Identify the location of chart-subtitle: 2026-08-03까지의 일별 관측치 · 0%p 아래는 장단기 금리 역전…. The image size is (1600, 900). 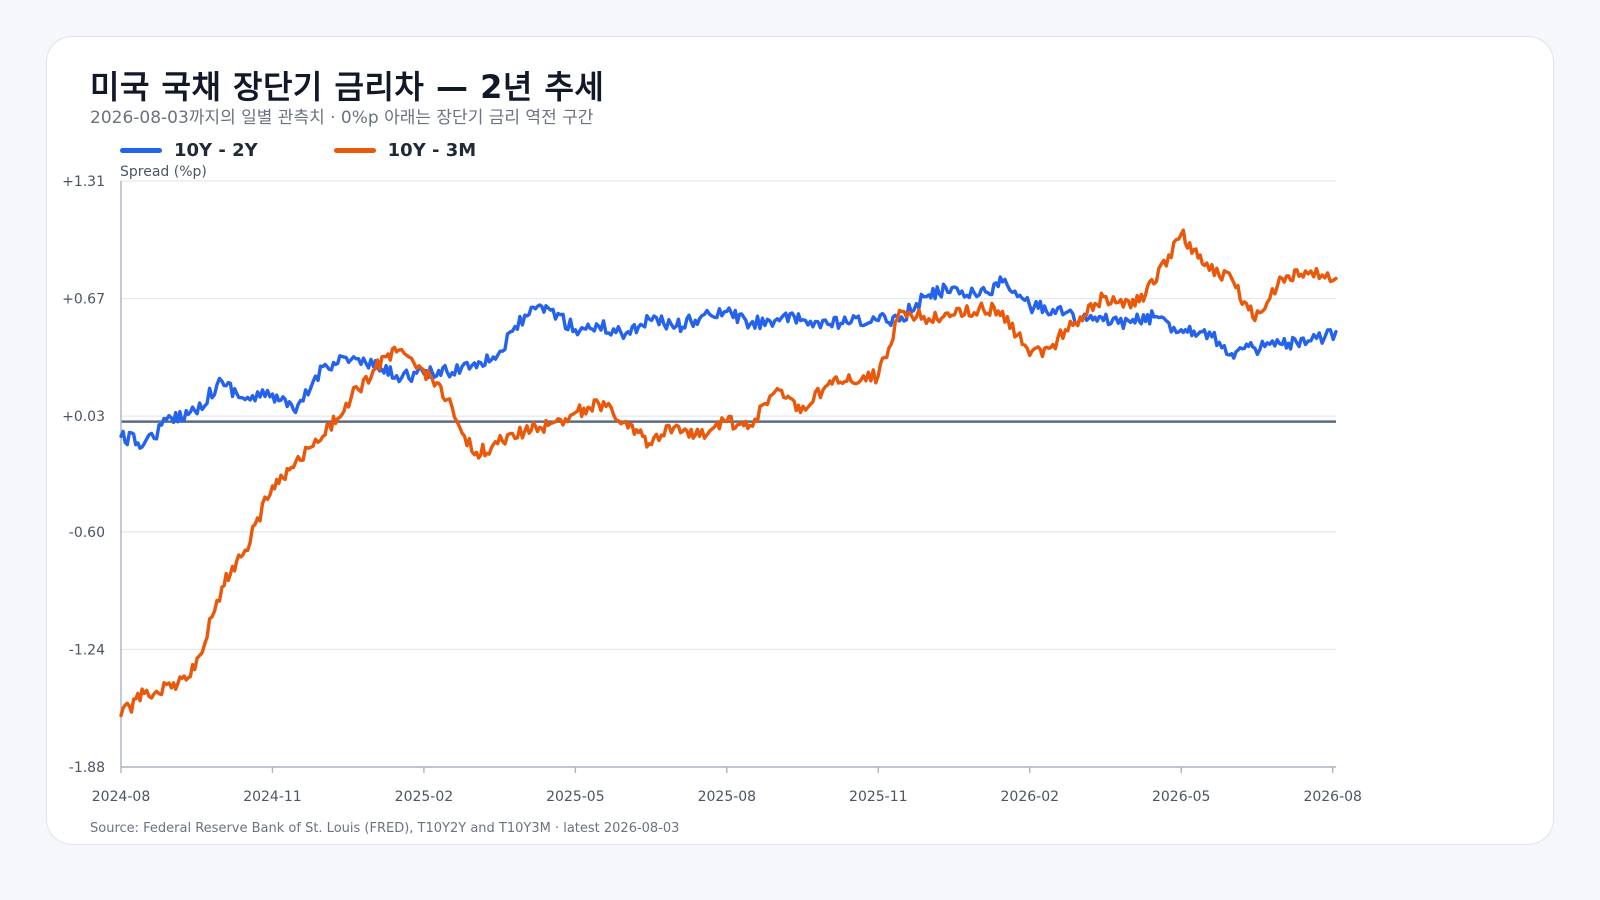
(342, 118).